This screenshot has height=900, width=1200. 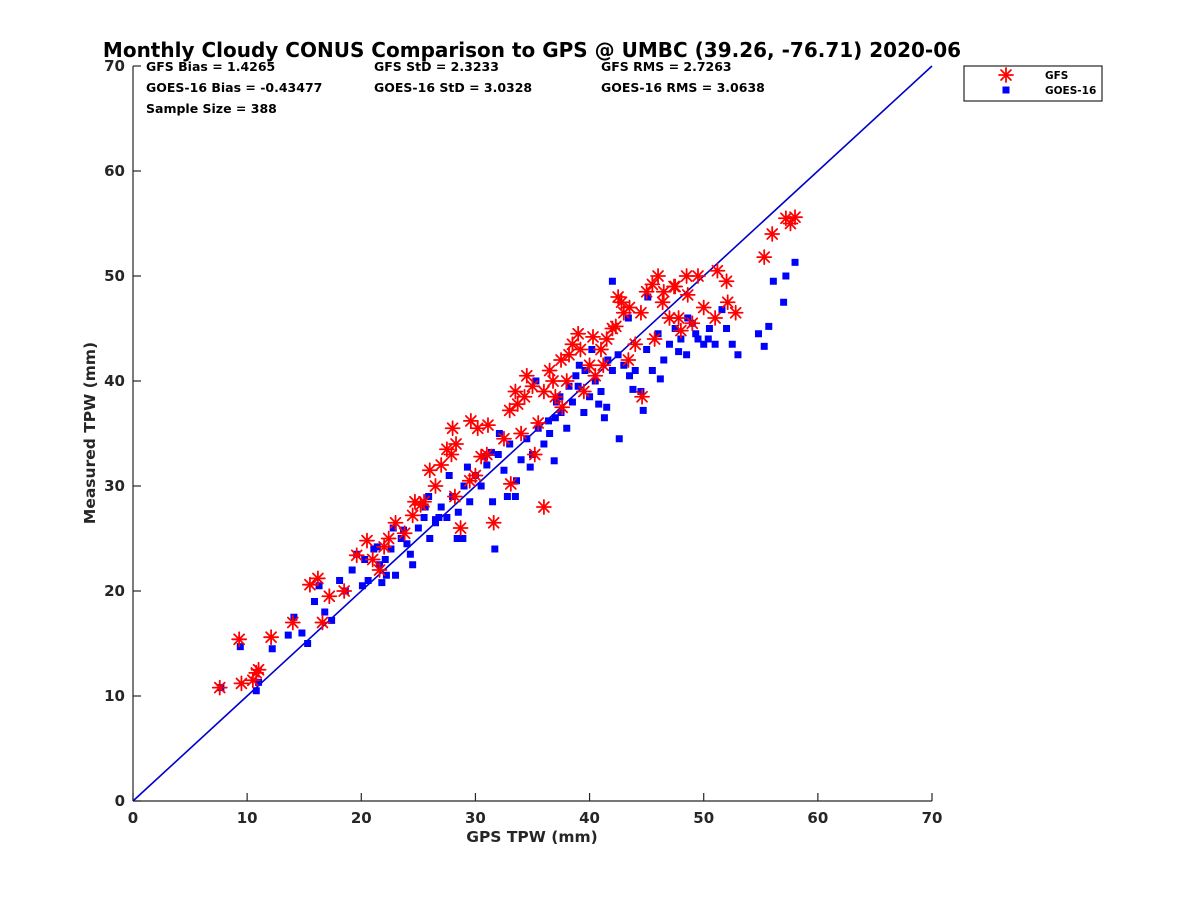 I want to click on x-tick-label: 50, so click(x=703, y=818).